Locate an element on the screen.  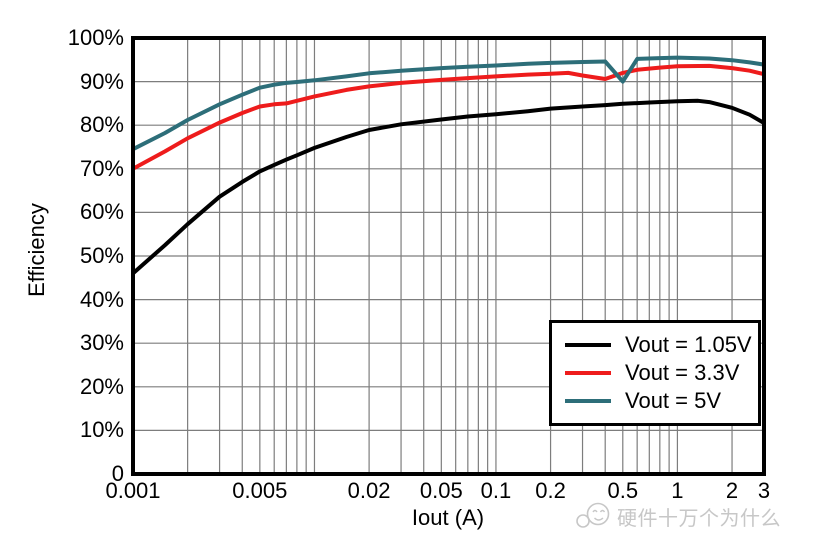
legend-label: Vout = 3.3V is located at coordinates (682, 372).